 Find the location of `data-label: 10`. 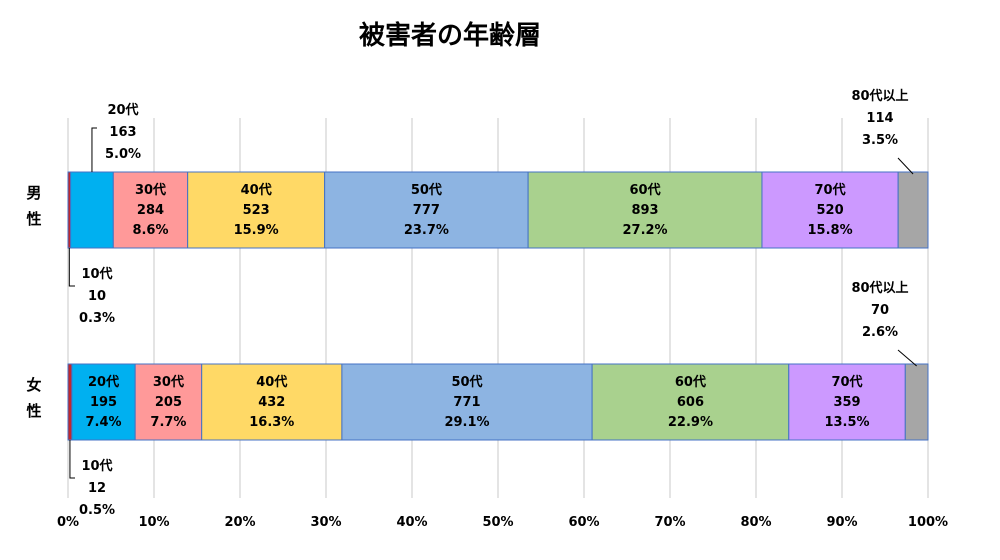

data-label: 10 is located at coordinates (97, 296).